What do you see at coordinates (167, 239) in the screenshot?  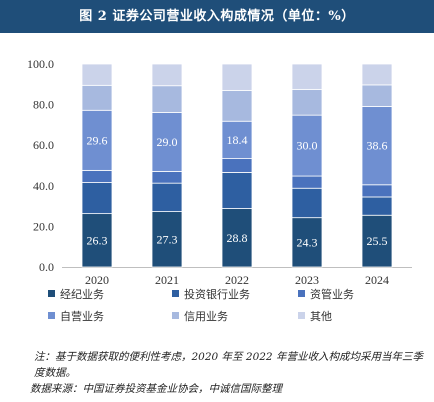 I see `data-label: 27.3` at bounding box center [167, 239].